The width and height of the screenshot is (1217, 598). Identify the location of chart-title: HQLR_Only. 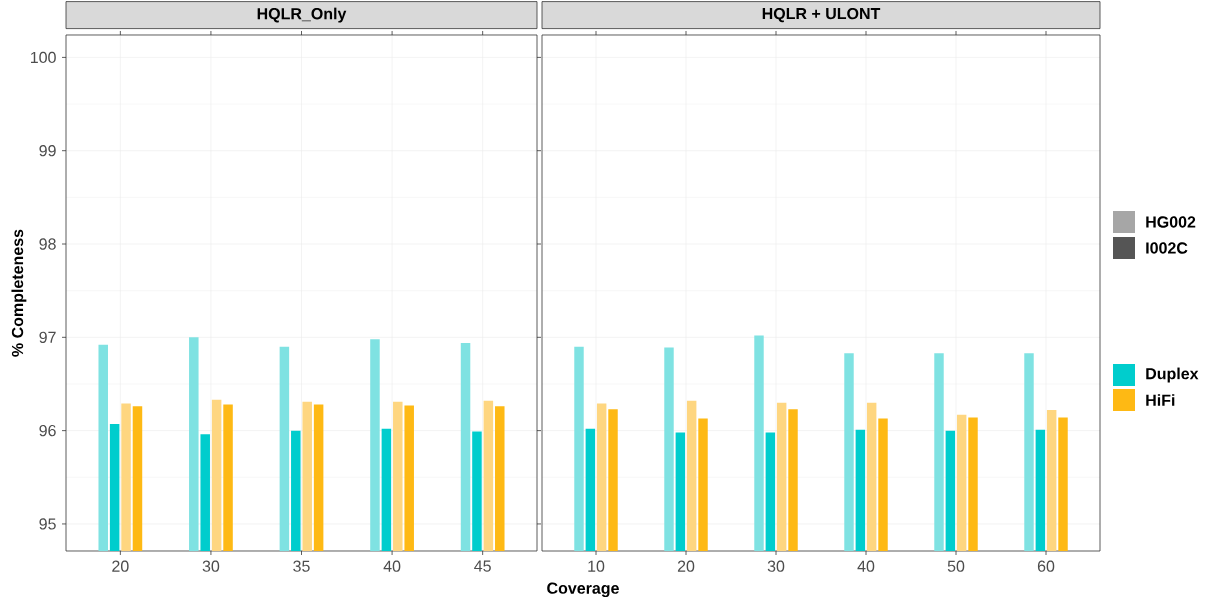
(302, 15).